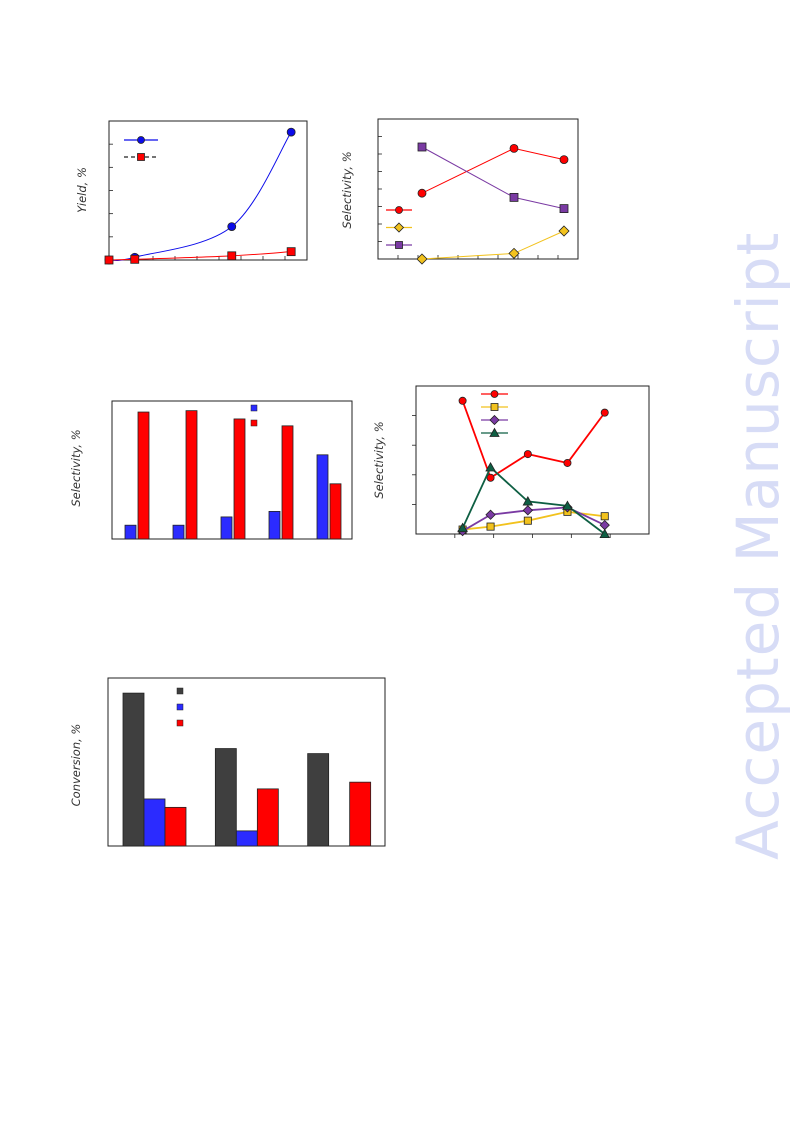 This screenshot has width=793, height=1121. Describe the element at coordinates (254, 423) in the screenshot. I see `chart-3-legend-1-swatch` at that location.